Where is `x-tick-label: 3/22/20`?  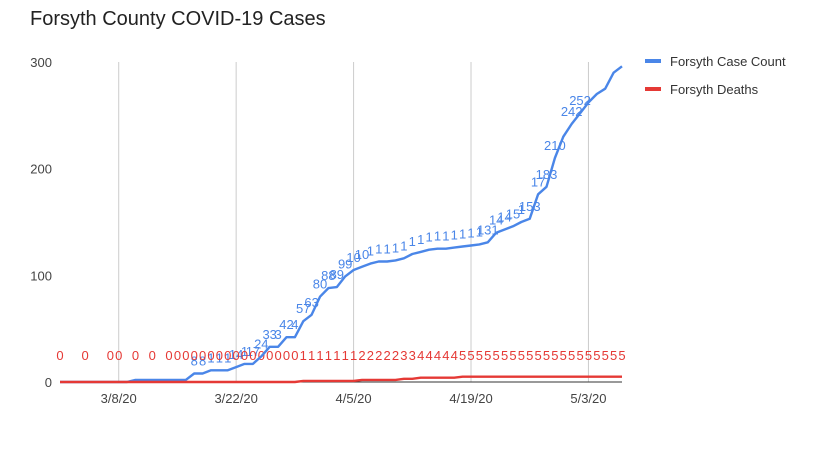
x-tick-label: 3/22/20 is located at coordinates (235, 398).